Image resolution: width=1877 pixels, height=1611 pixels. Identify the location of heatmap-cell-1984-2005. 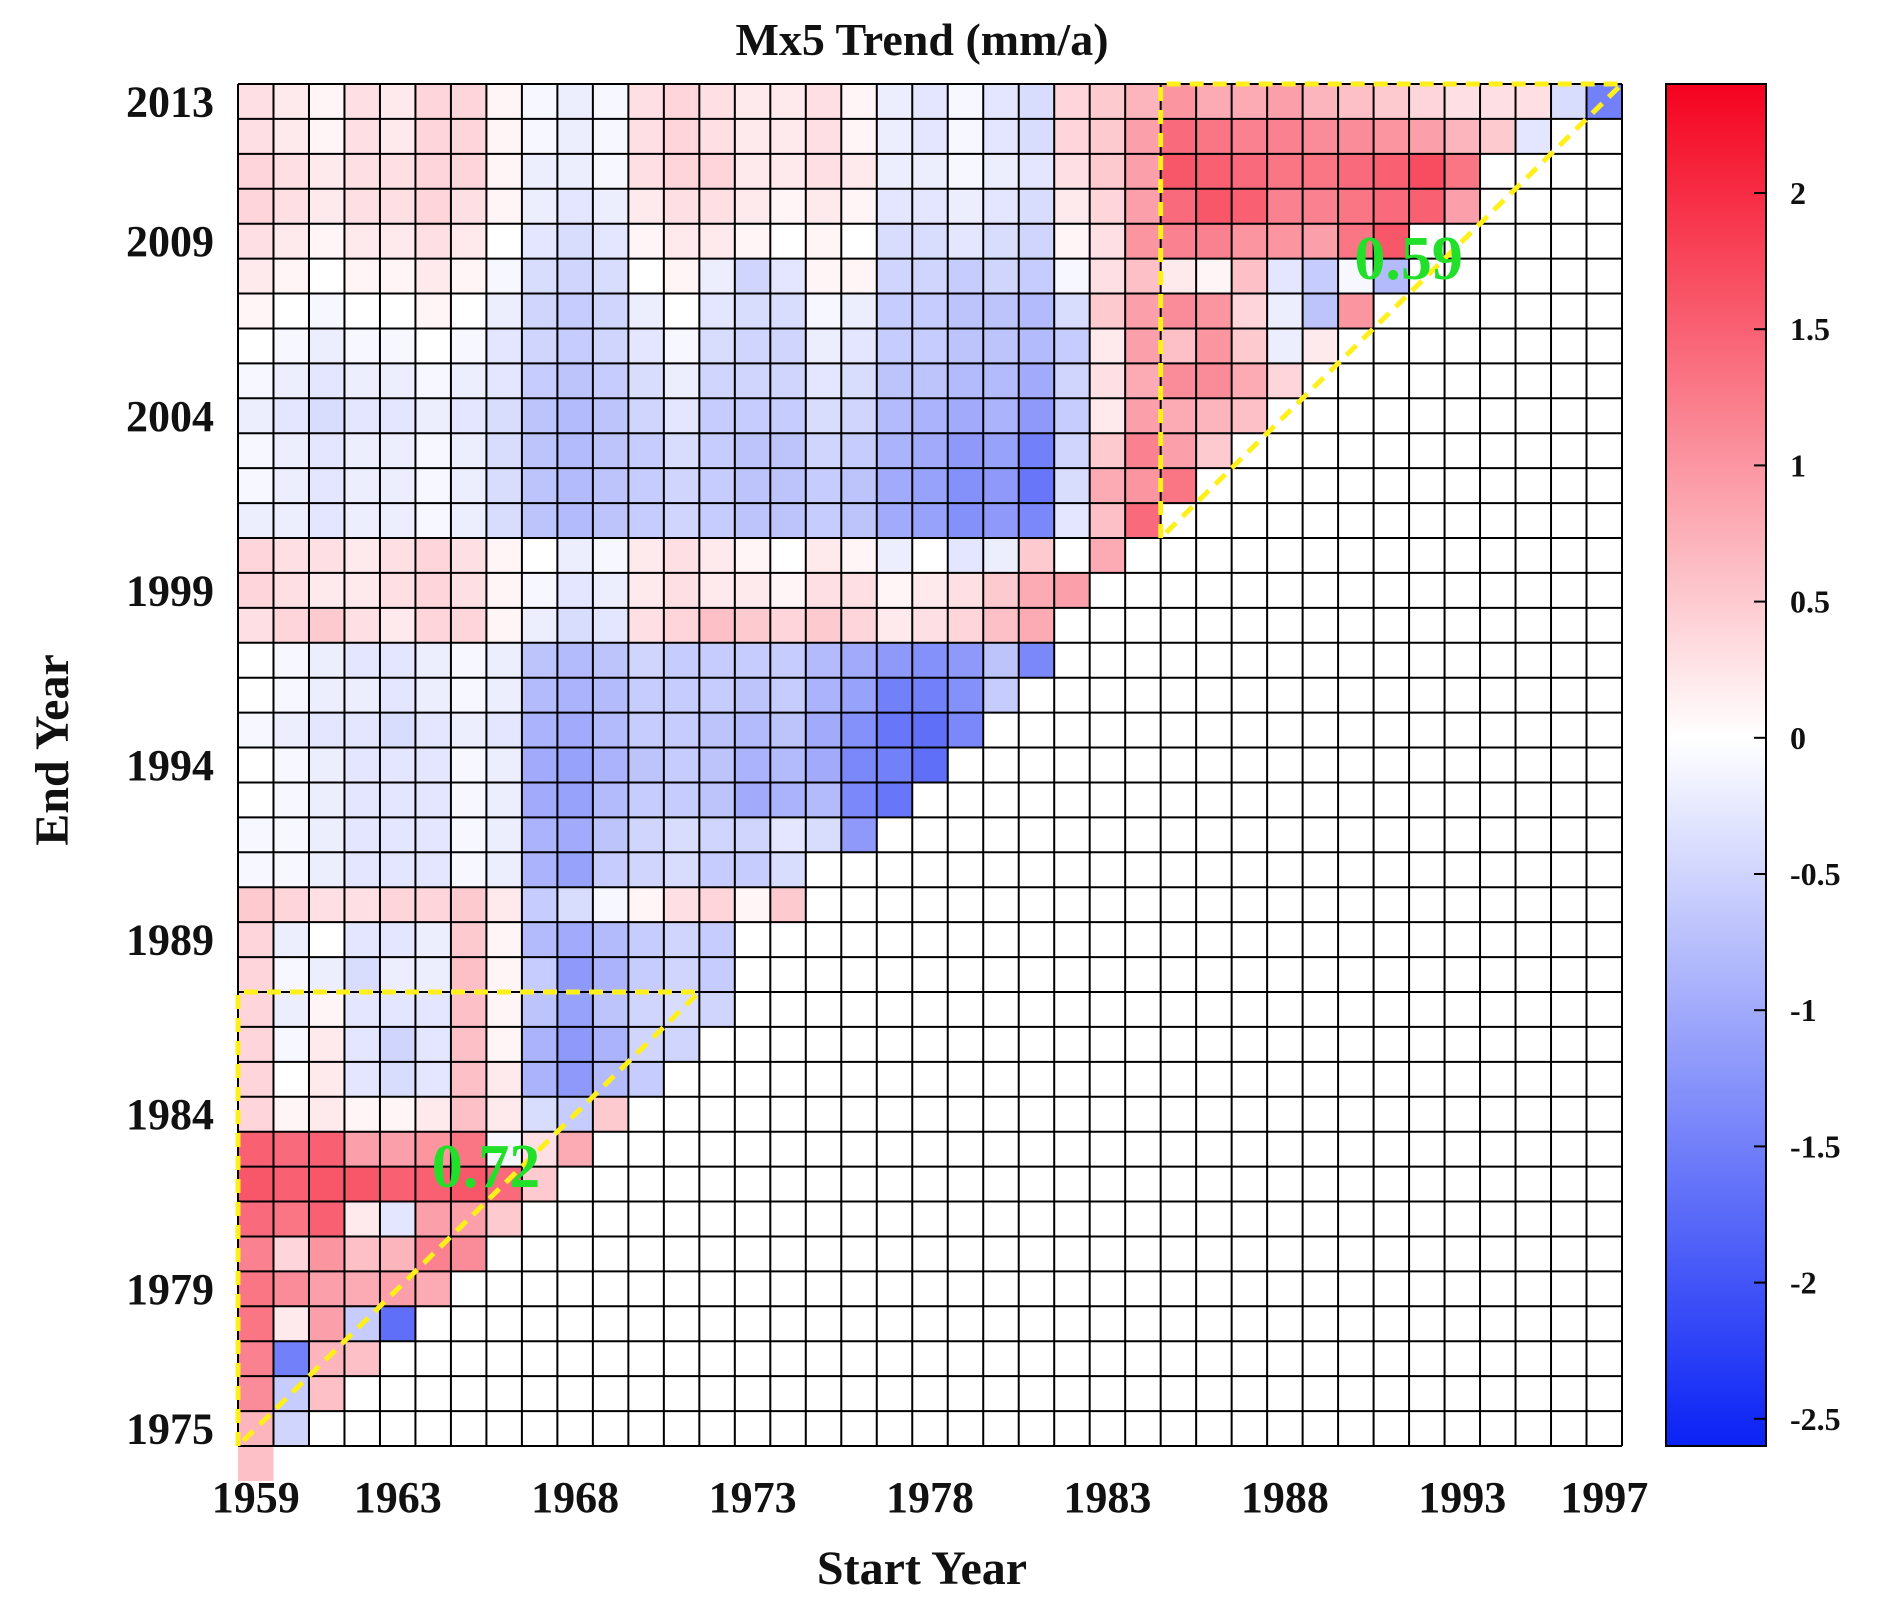
(1143, 381).